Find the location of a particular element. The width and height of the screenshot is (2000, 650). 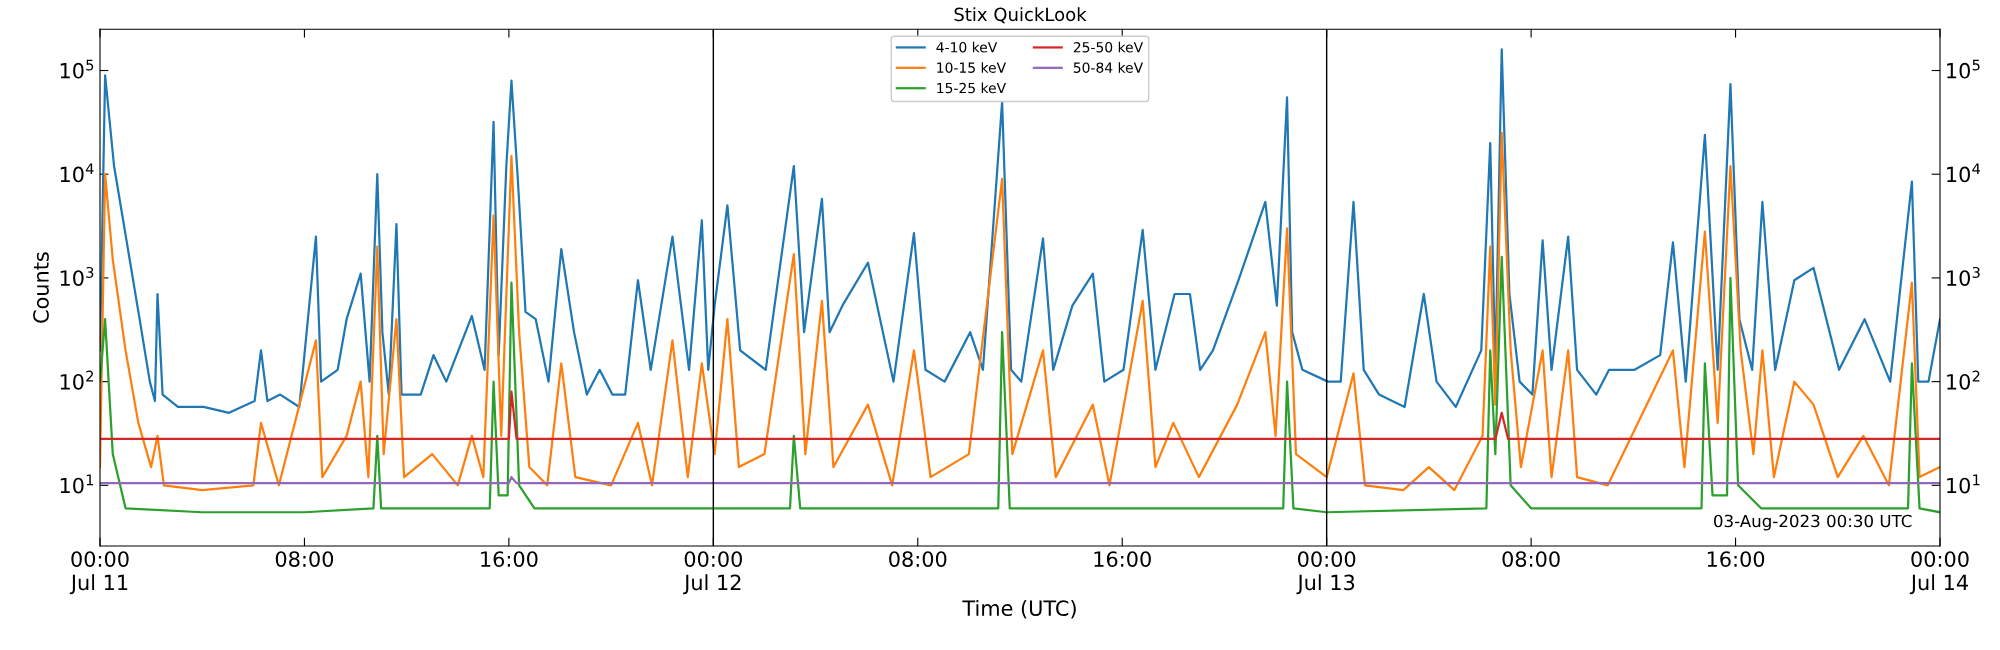

chart-title: Stix QuickLook is located at coordinates (1020, 15).